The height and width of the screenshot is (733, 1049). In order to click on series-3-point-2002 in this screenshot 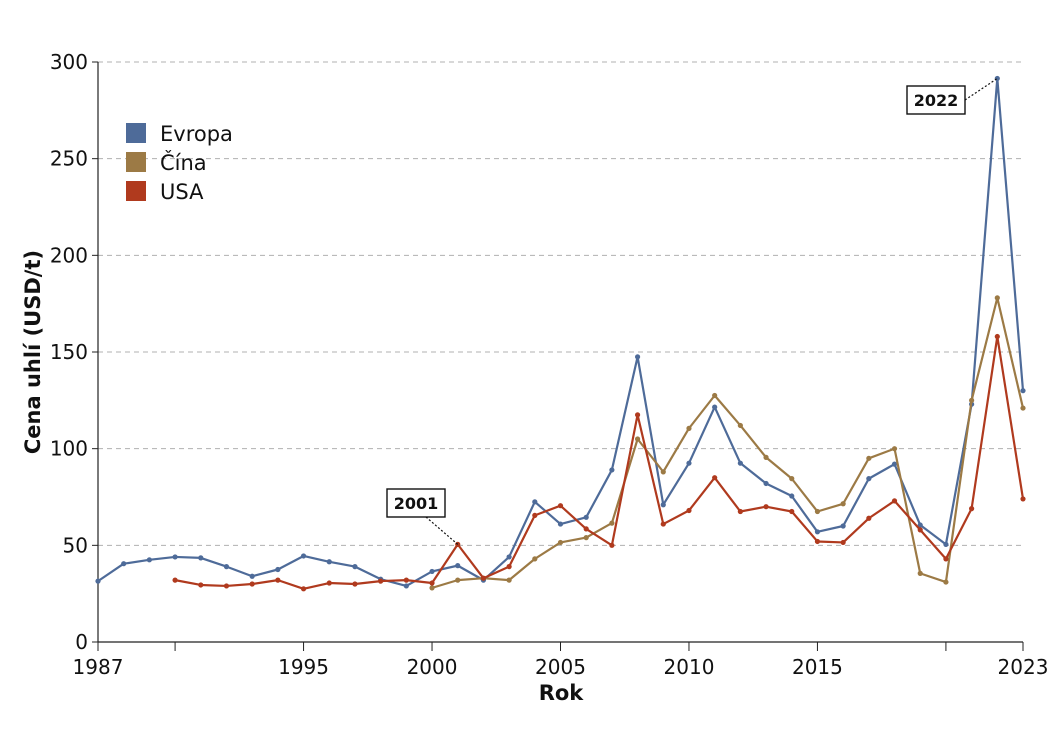, I will do `click(483, 578)`.